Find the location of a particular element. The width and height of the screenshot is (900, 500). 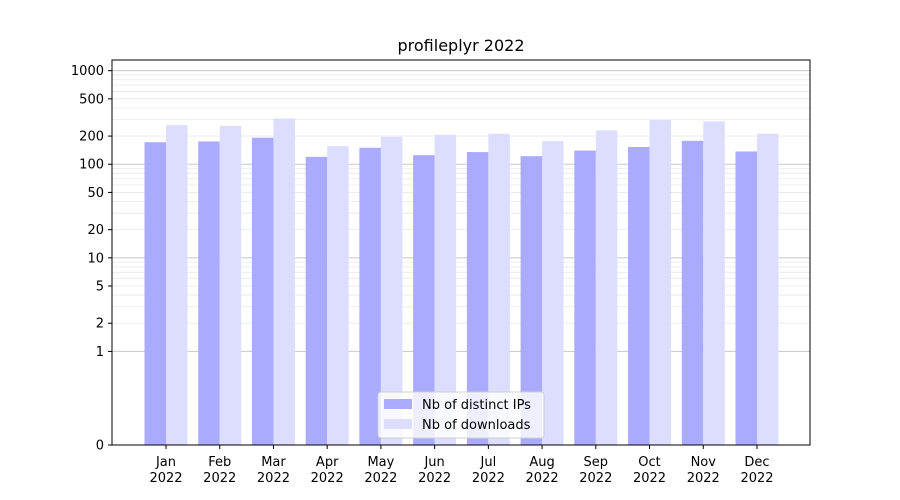

chart-title: profileplyr 2022 is located at coordinates (461, 45).